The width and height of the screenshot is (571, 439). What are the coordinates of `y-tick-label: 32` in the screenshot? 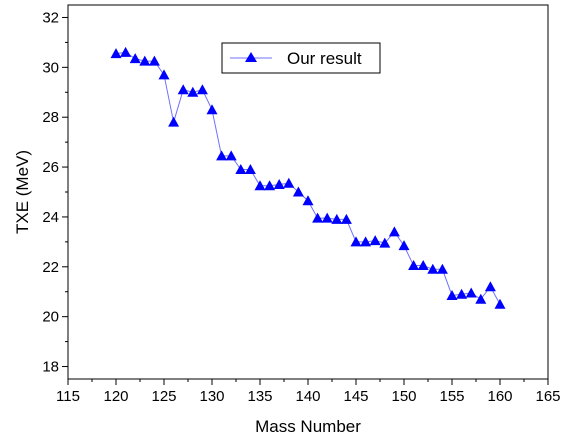 It's located at (50, 17).